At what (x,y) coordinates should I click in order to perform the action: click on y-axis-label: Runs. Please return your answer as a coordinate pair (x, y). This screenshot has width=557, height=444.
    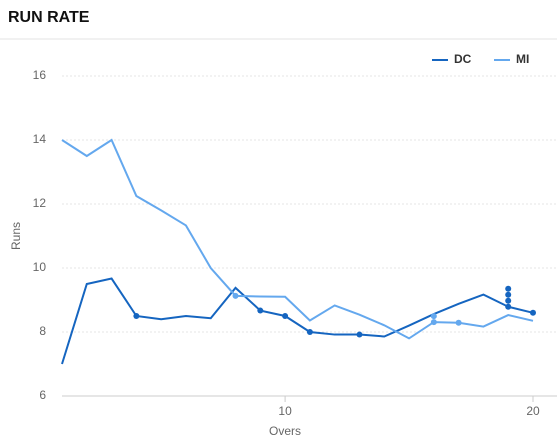
    Looking at the image, I should click on (16, 236).